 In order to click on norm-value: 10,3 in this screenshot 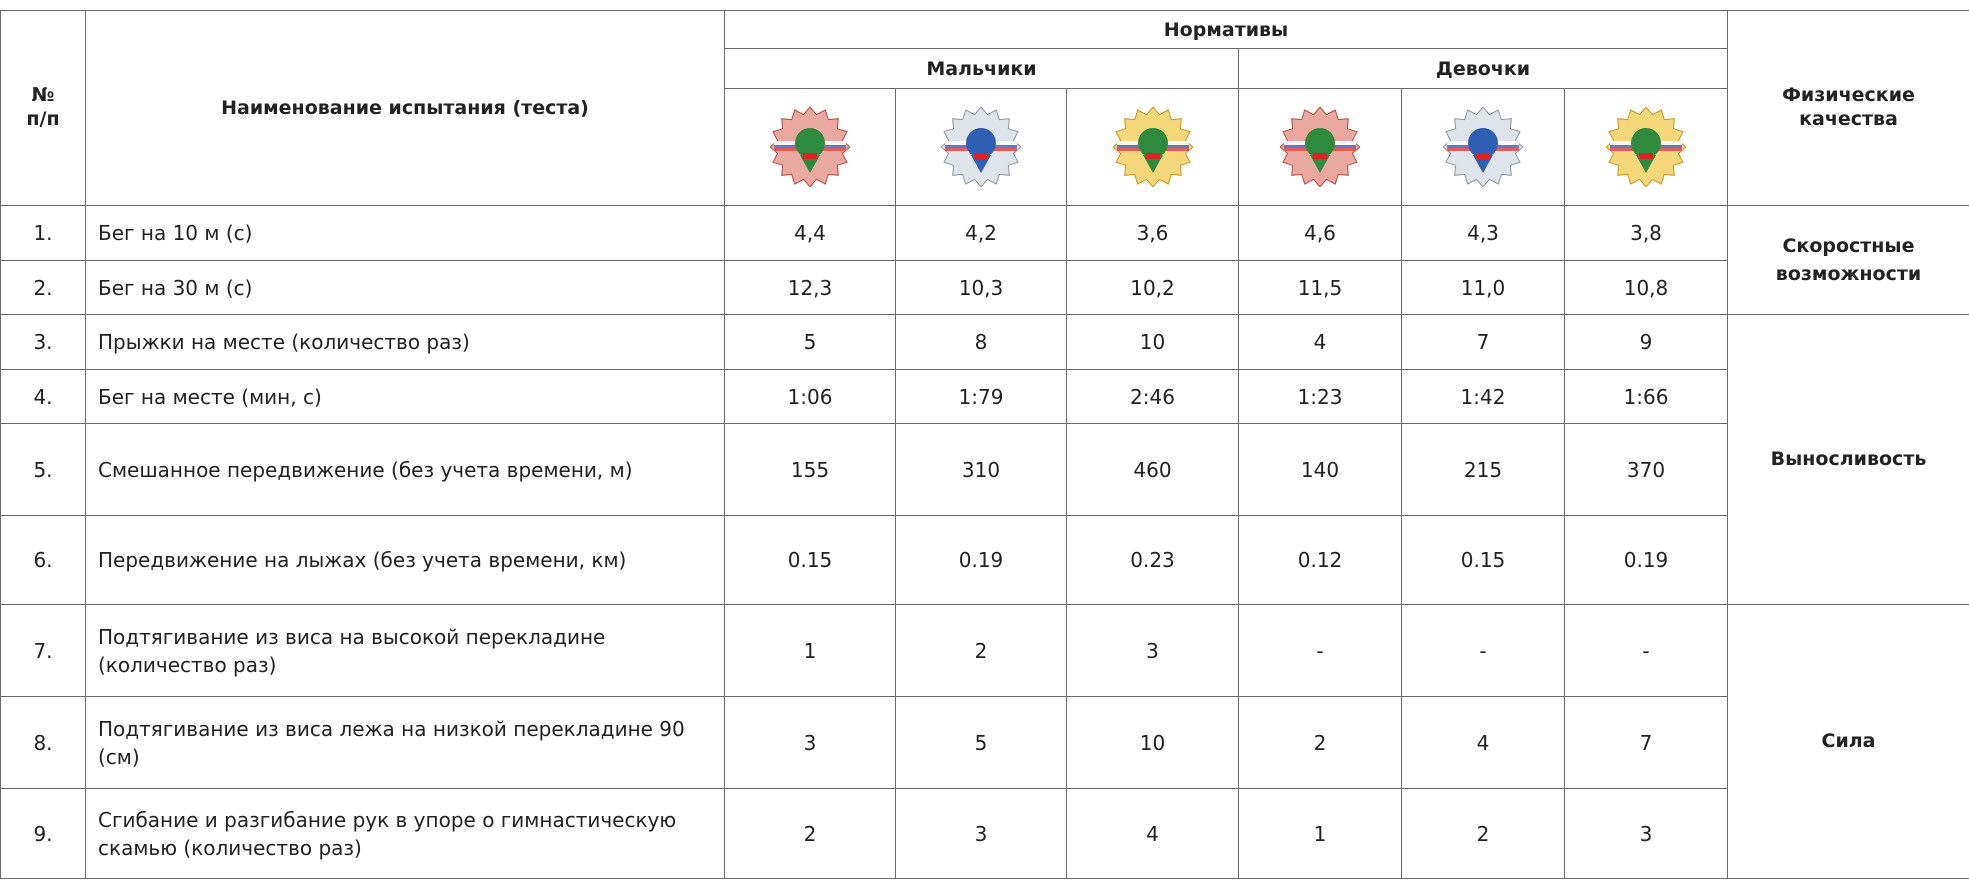, I will do `click(981, 288)`.